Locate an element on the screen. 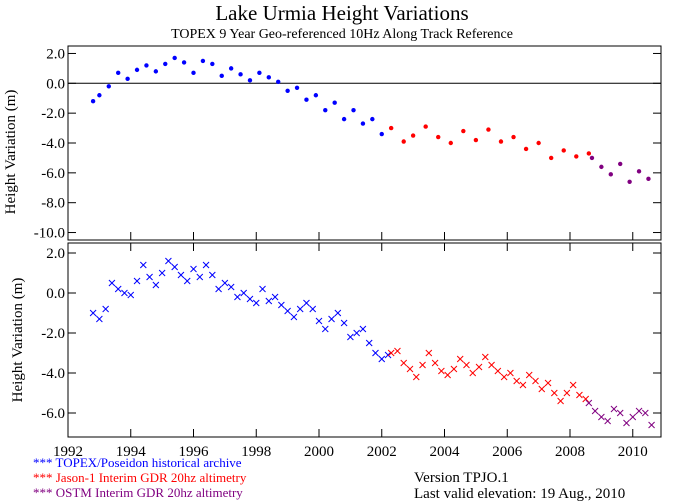  bottom-y-tick-label: -2.0 is located at coordinates (53, 334).